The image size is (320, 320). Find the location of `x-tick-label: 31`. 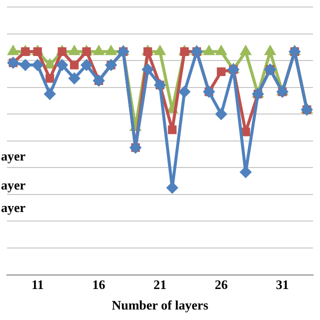

x-tick-label: 31 is located at coordinates (282, 284).